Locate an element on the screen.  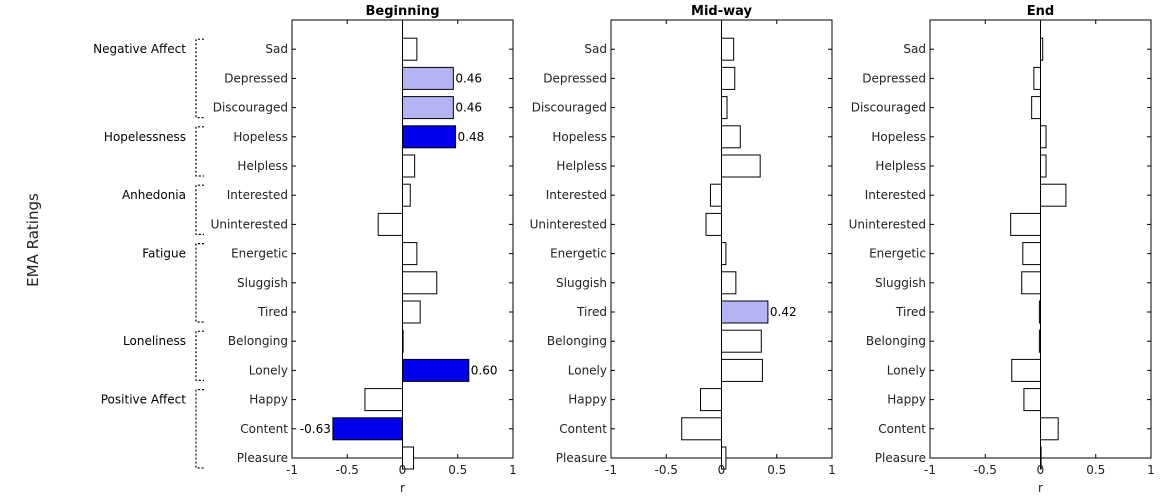
category-label: Helpless is located at coordinates (262, 166).